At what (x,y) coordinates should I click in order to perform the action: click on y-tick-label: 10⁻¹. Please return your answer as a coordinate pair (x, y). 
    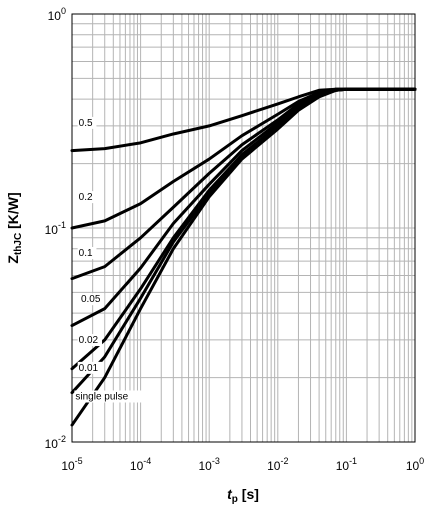
    Looking at the image, I should click on (55, 228).